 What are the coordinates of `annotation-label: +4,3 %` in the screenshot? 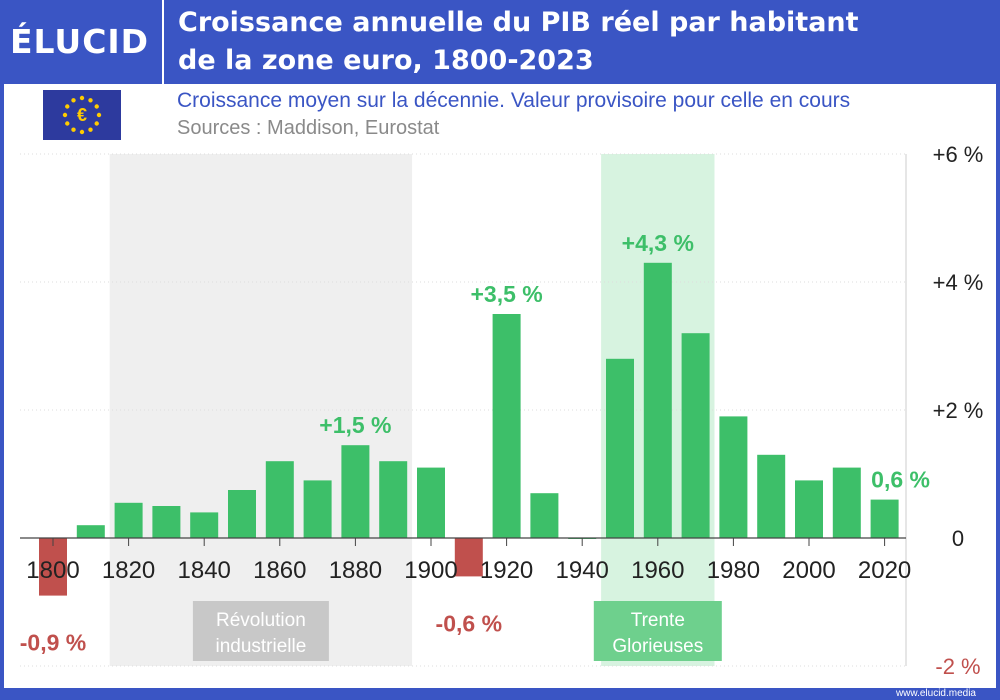 It's located at (658, 243).